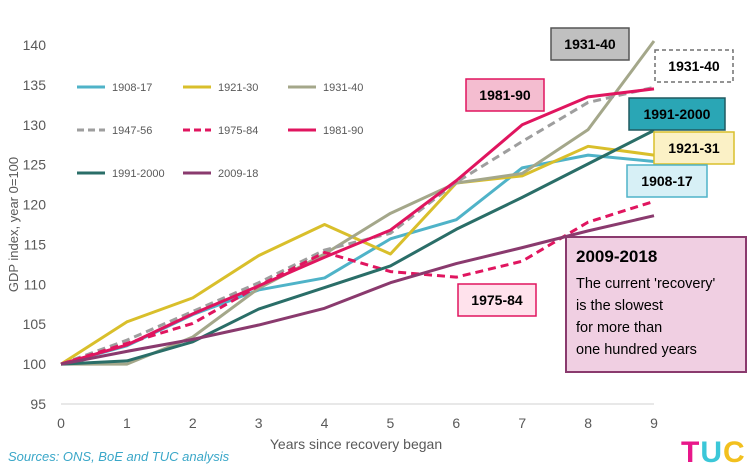 The image size is (750, 471). What do you see at coordinates (619, 328) in the screenshot?
I see `callout-line: for more than` at bounding box center [619, 328].